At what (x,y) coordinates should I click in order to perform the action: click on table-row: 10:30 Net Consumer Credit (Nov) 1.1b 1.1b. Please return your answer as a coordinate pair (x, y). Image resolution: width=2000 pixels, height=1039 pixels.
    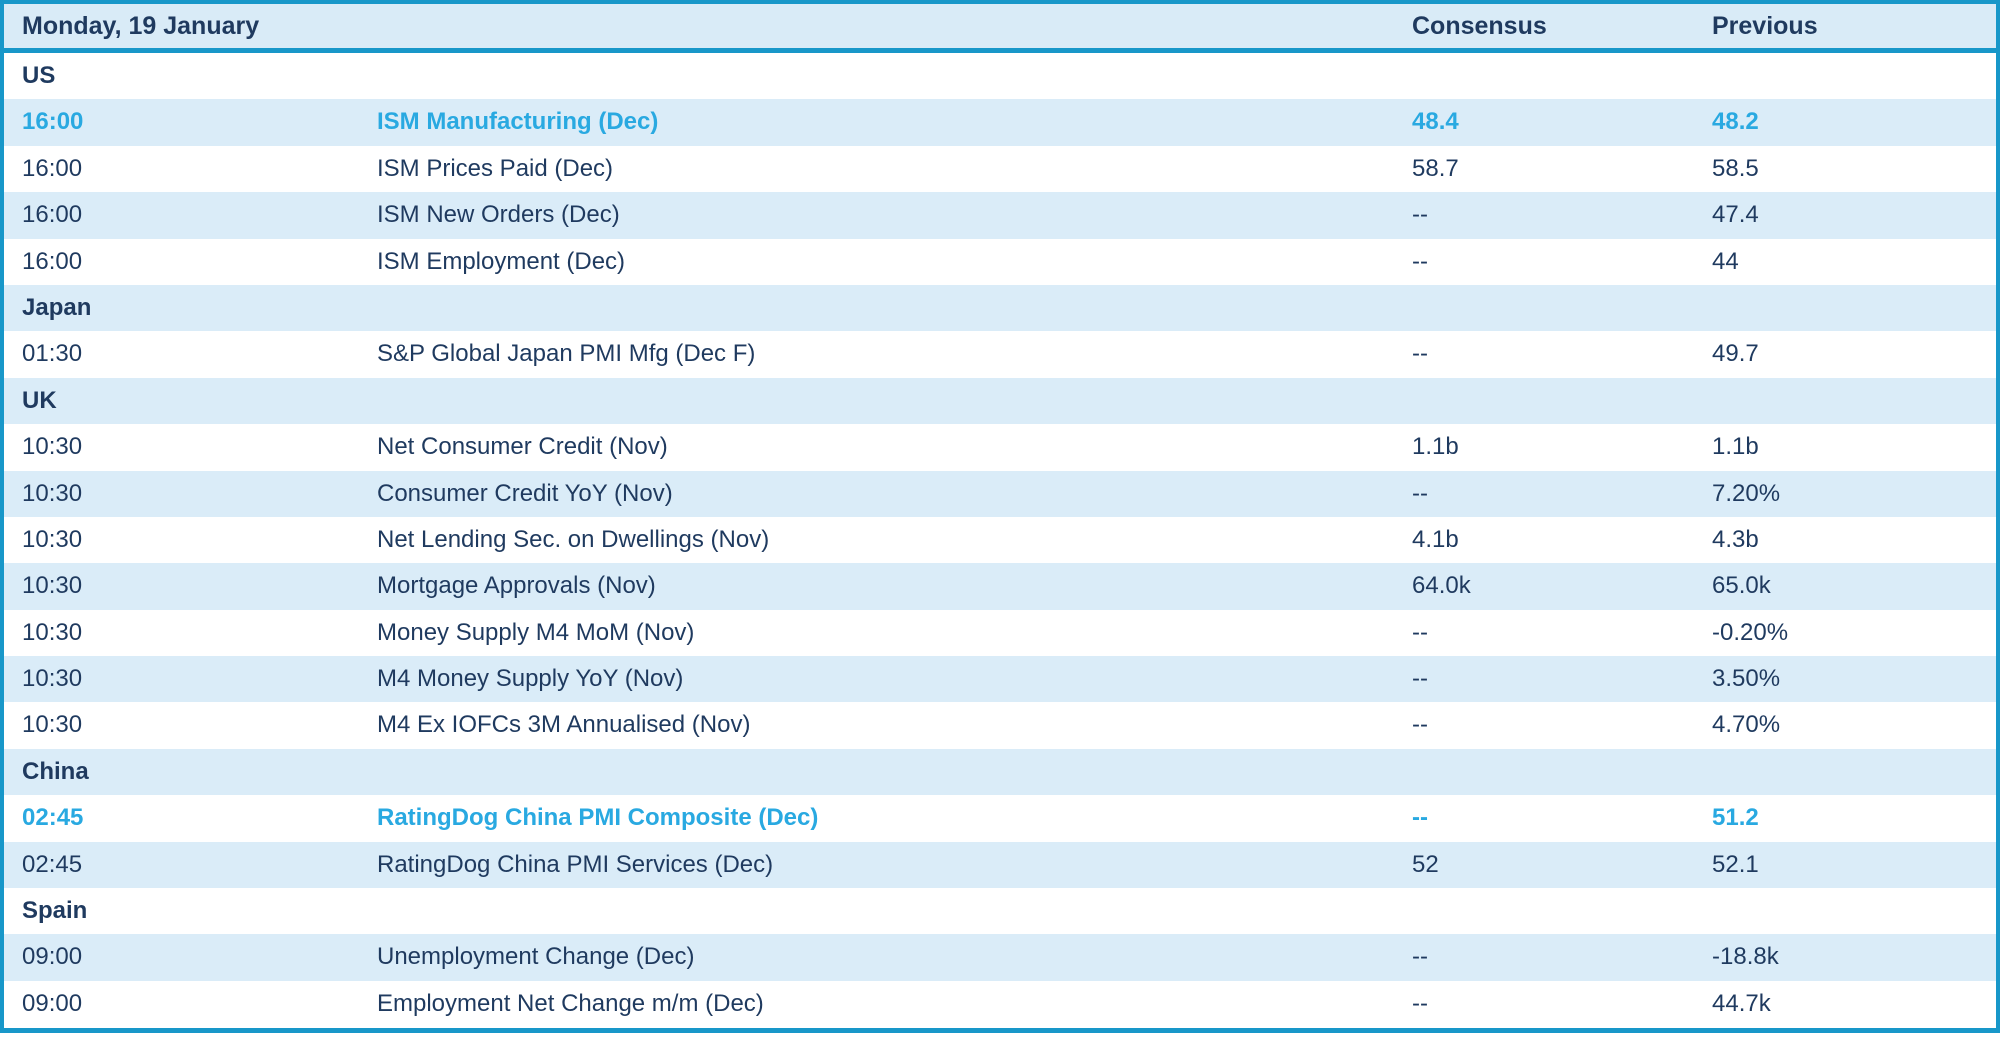
    Looking at the image, I should click on (1000, 447).